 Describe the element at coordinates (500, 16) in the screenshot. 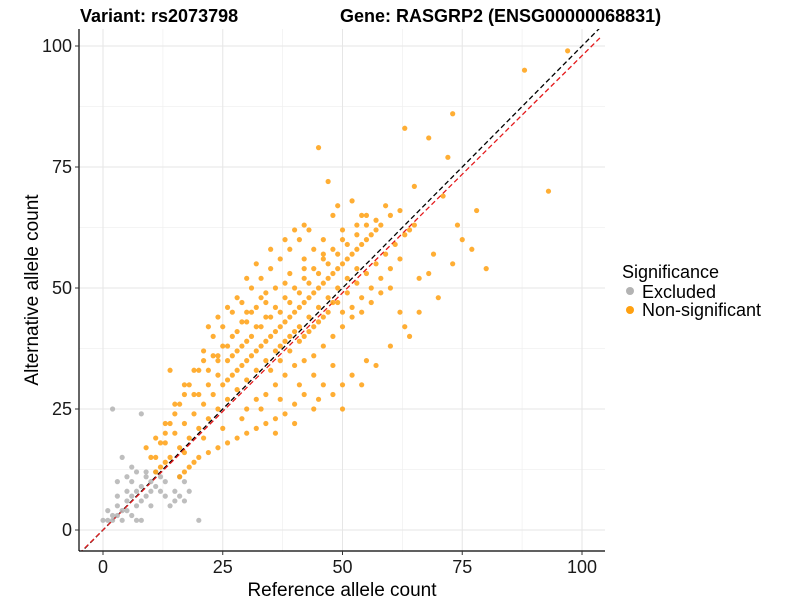

I see `title-gene: Gene: RASGRP2 (ENSG00000068831)` at that location.